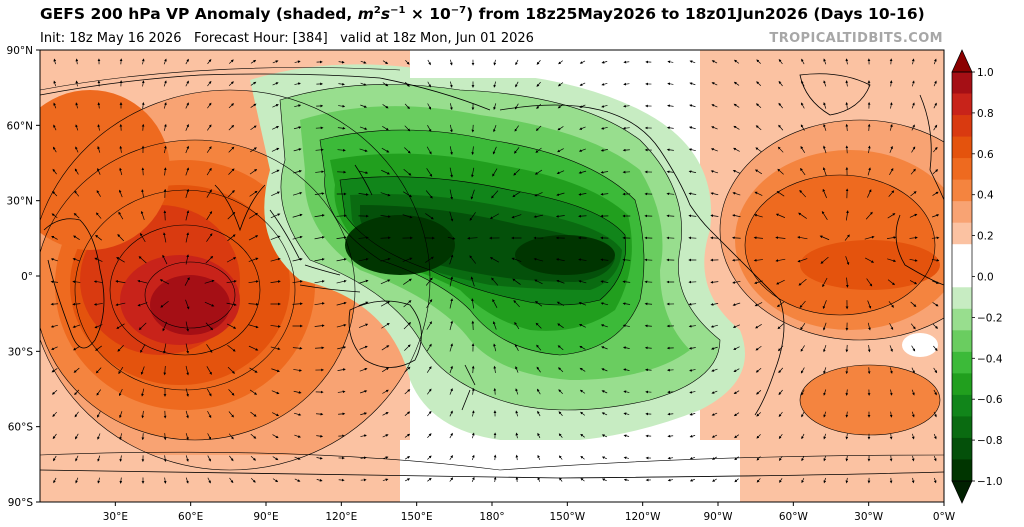 The height and width of the screenshot is (527, 1024). What do you see at coordinates (985, 114) in the screenshot?
I see `colorbar-tick-label: 0.8` at bounding box center [985, 114].